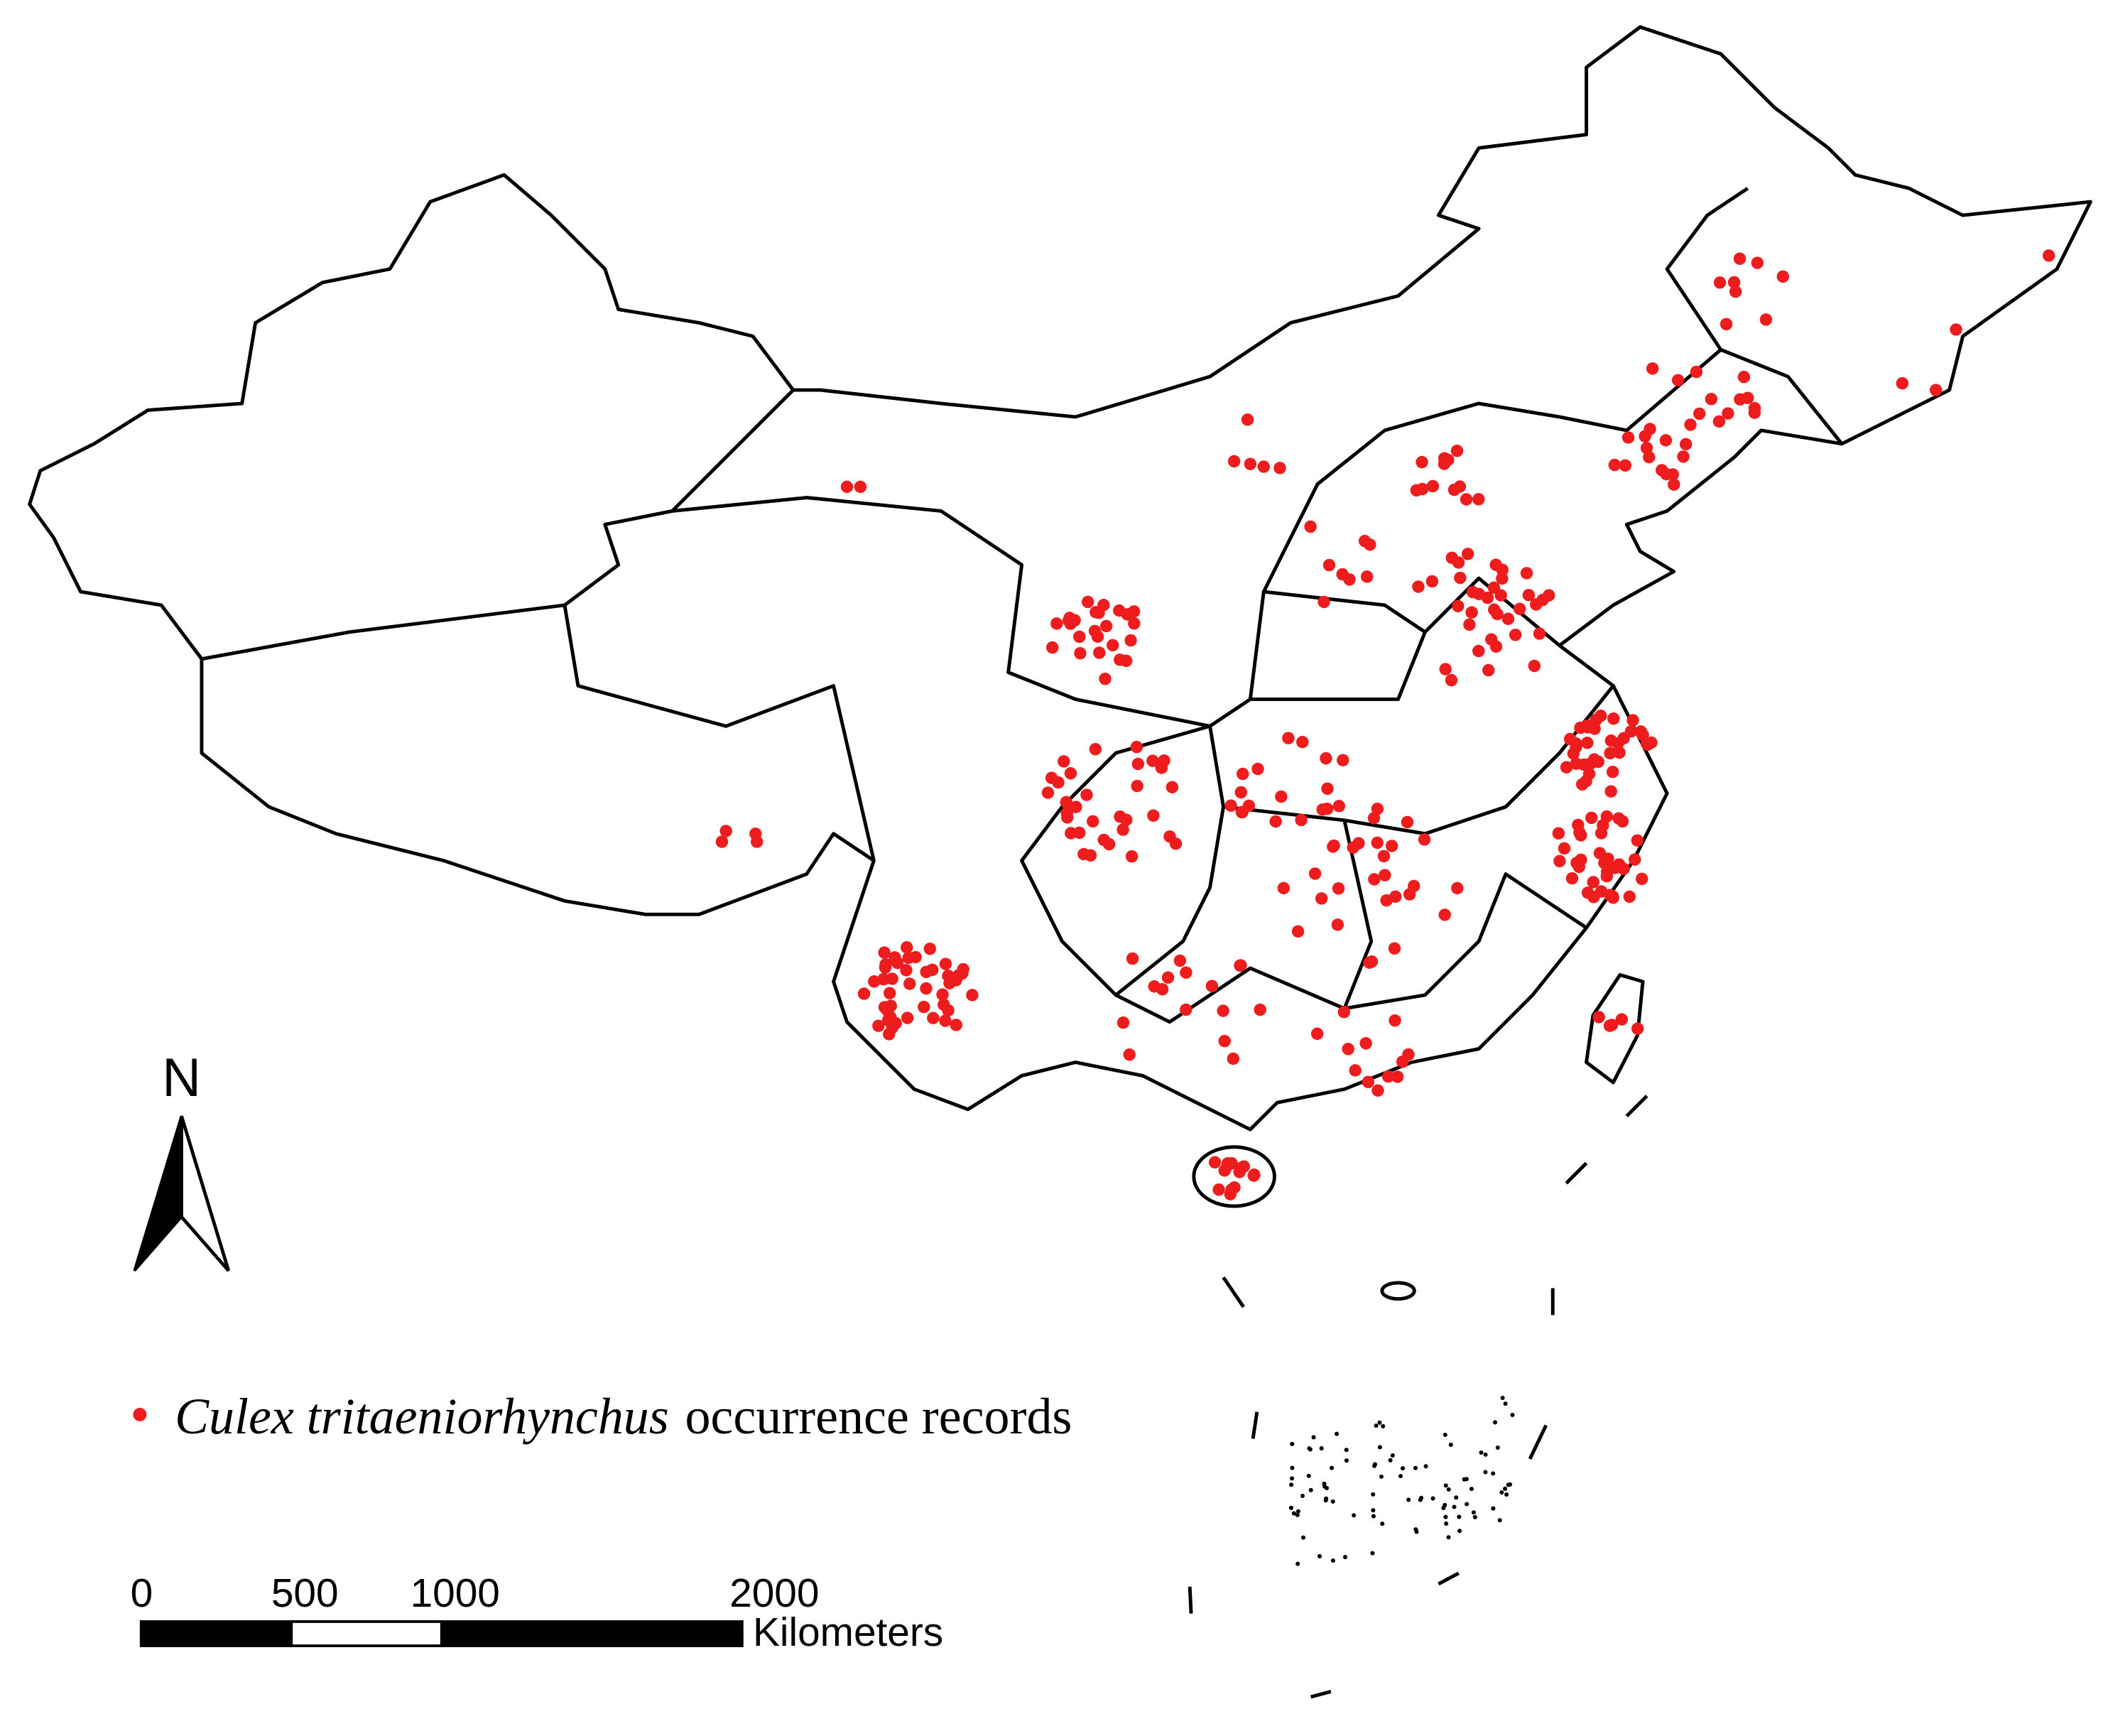 The height and width of the screenshot is (1736, 2108). What do you see at coordinates (592, 1633) in the screenshot?
I see `scale-segment` at bounding box center [592, 1633].